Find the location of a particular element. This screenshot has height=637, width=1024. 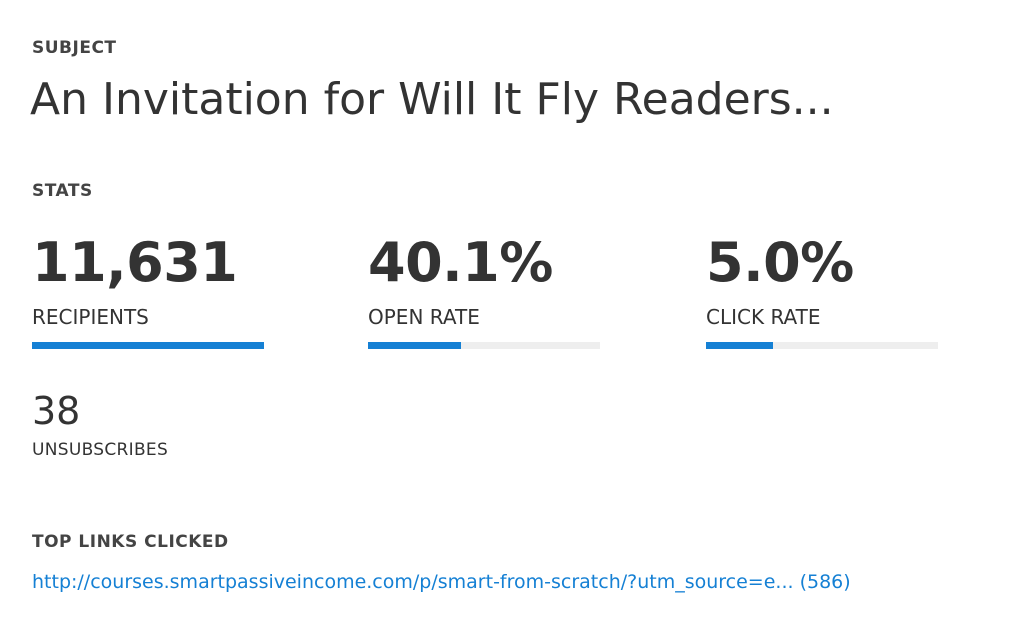

open-rate-stat: 40.1% OPEN RATE is located at coordinates (484, 289).